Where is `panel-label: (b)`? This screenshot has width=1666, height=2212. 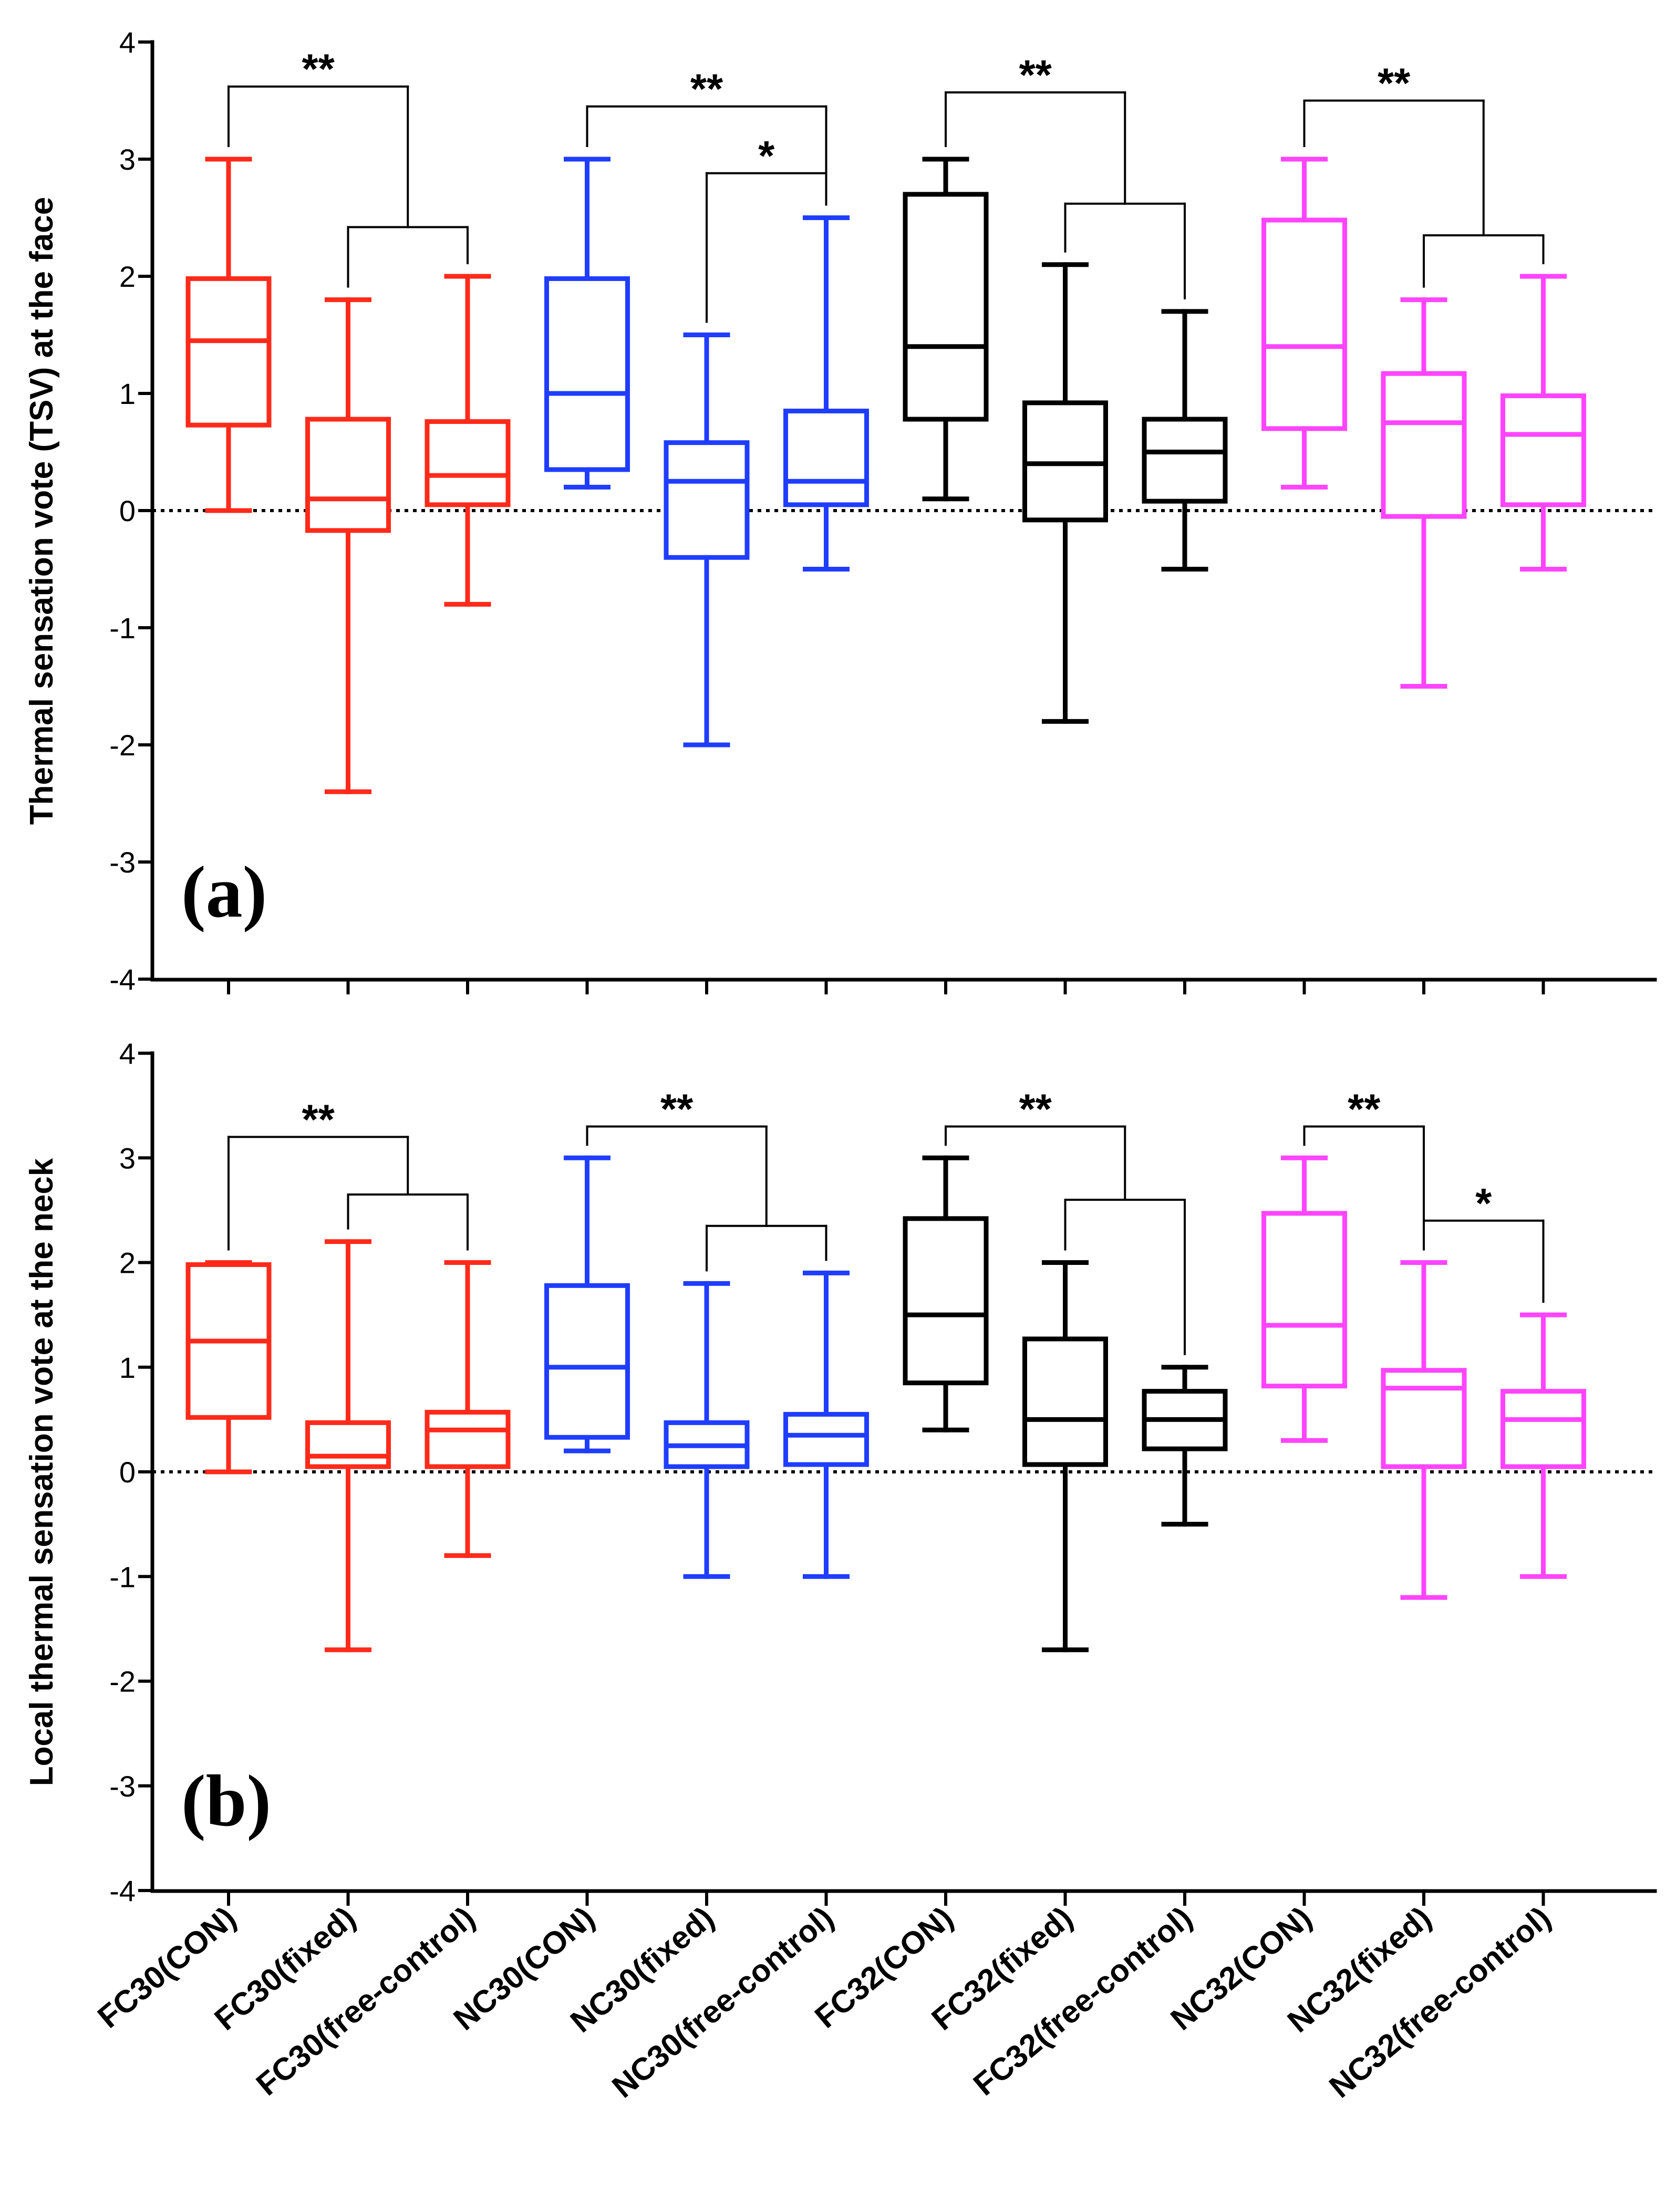
panel-label: (b) is located at coordinates (226, 1801).